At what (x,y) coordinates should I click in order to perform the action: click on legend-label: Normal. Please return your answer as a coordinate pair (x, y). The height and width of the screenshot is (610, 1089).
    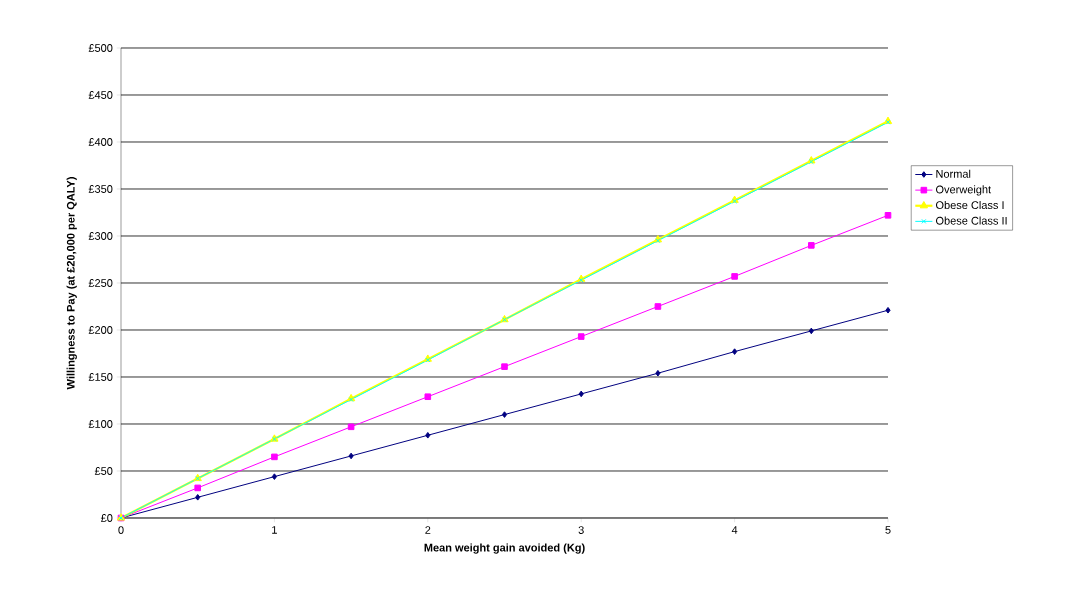
    Looking at the image, I should click on (953, 173).